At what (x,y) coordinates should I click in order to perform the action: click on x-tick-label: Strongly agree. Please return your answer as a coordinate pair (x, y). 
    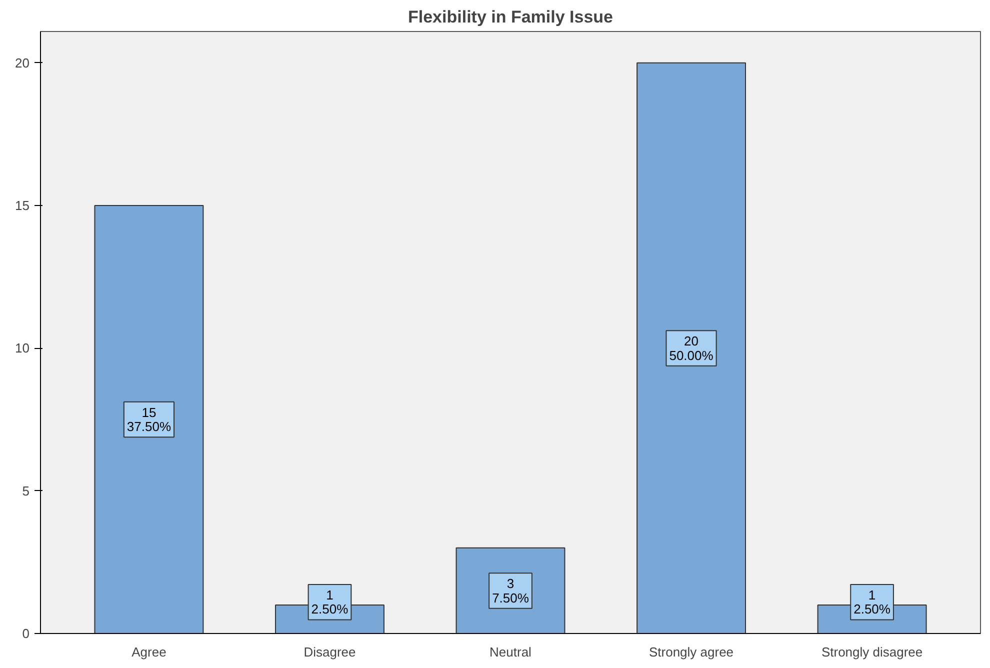
    Looking at the image, I should click on (691, 652).